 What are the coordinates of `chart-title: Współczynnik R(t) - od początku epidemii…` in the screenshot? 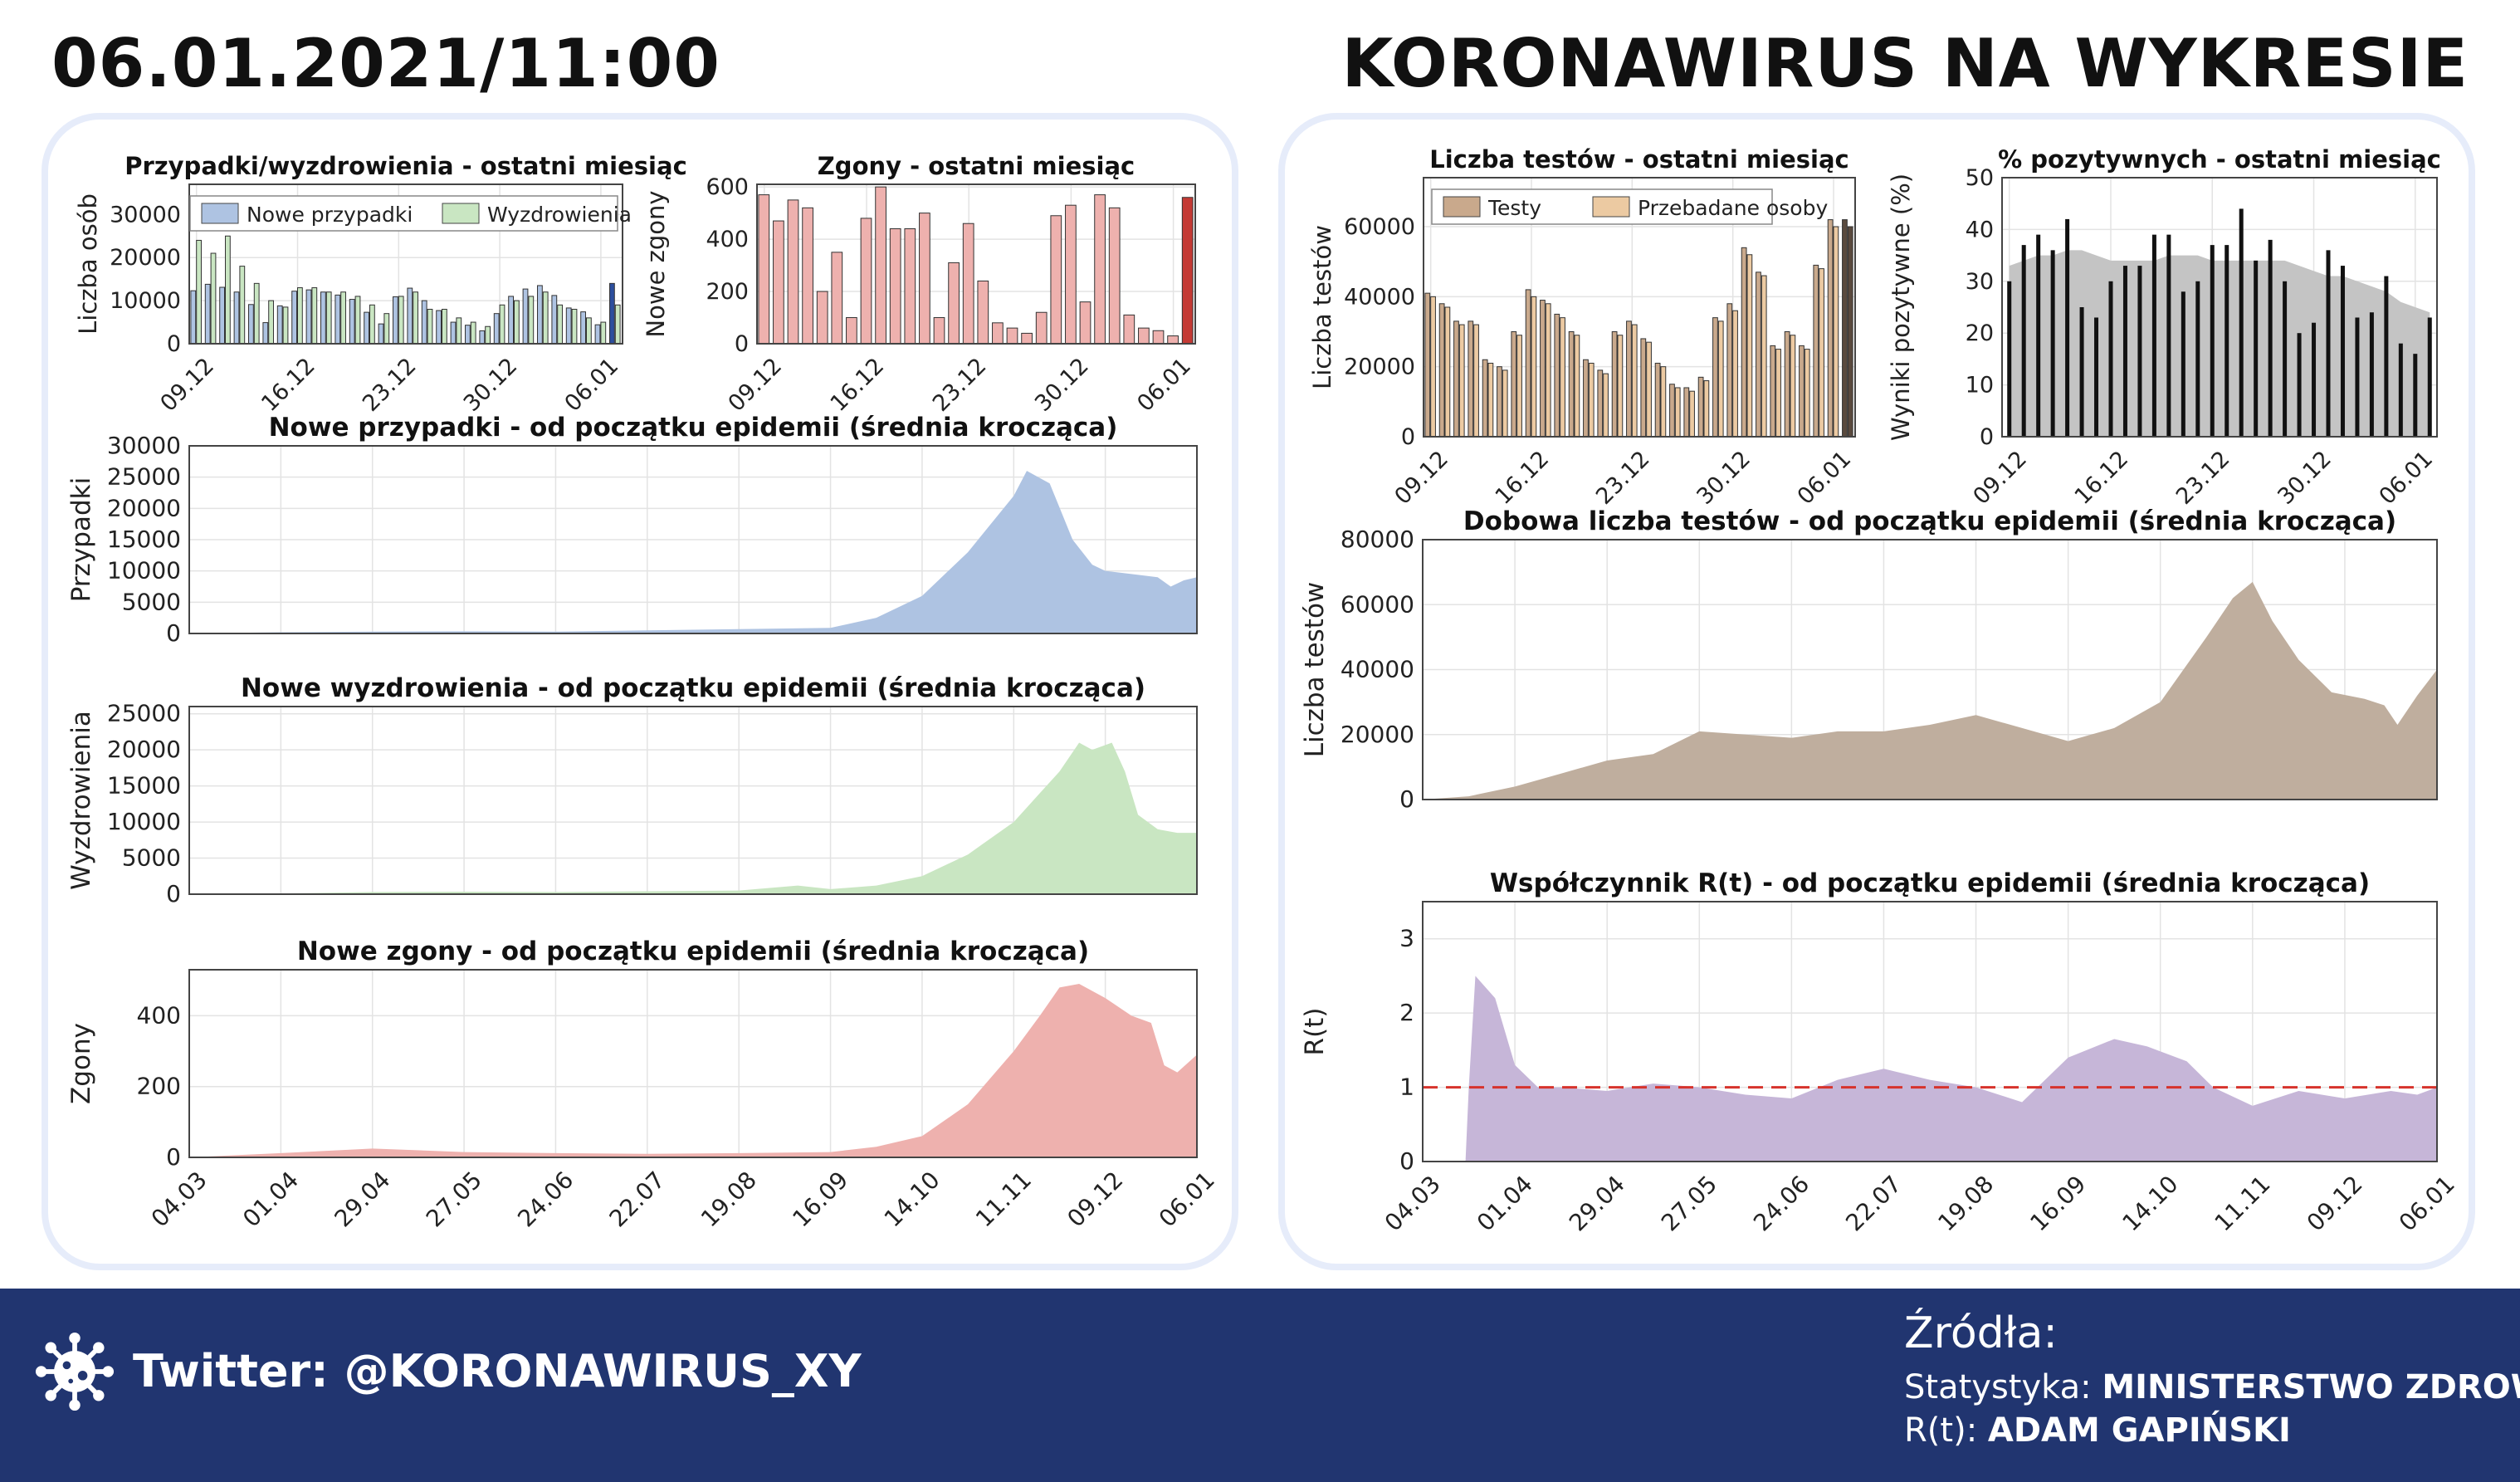 It's located at (1930, 883).